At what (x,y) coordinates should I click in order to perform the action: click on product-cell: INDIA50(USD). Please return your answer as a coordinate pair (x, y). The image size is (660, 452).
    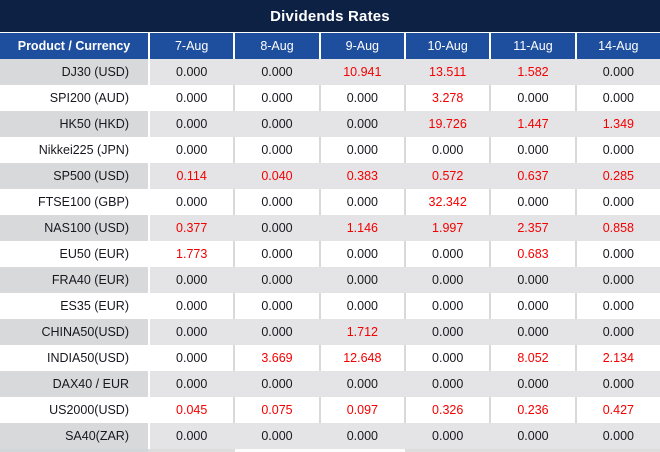
    Looking at the image, I should click on (88, 358).